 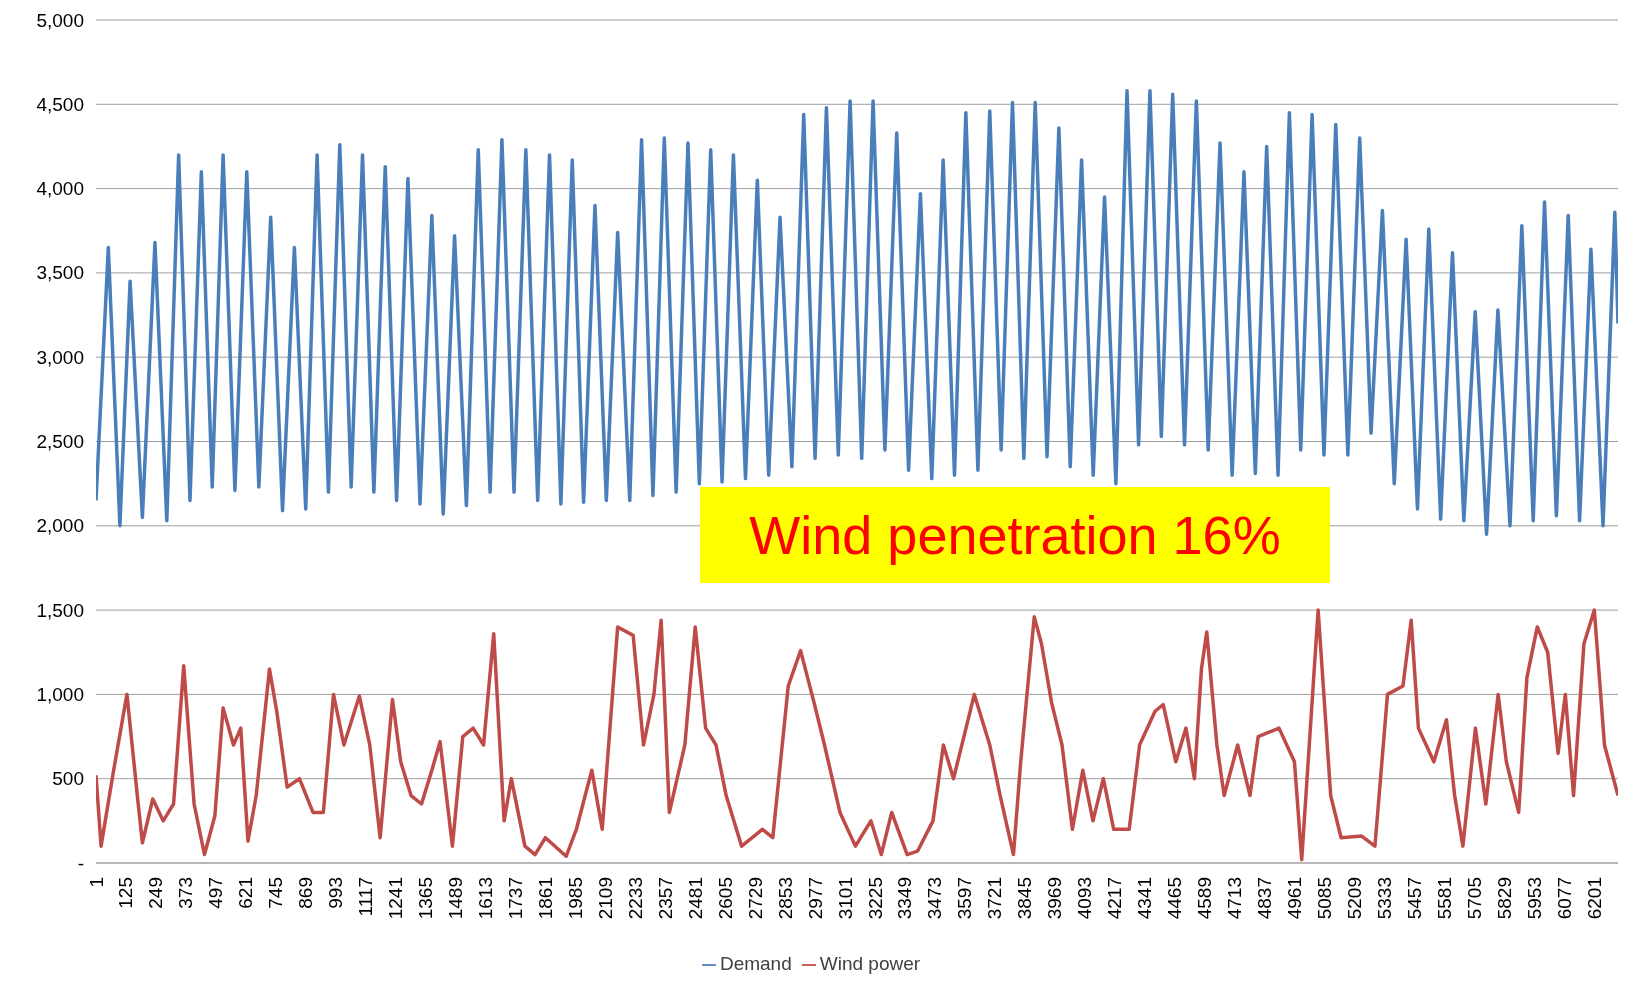 I want to click on x-tick-label: 2481, so click(x=695, y=898).